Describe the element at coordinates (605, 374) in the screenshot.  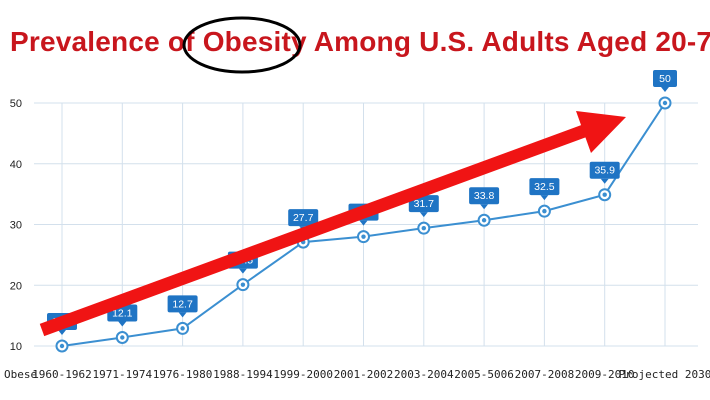
I see `x-tick-label: 2009-2010` at that location.